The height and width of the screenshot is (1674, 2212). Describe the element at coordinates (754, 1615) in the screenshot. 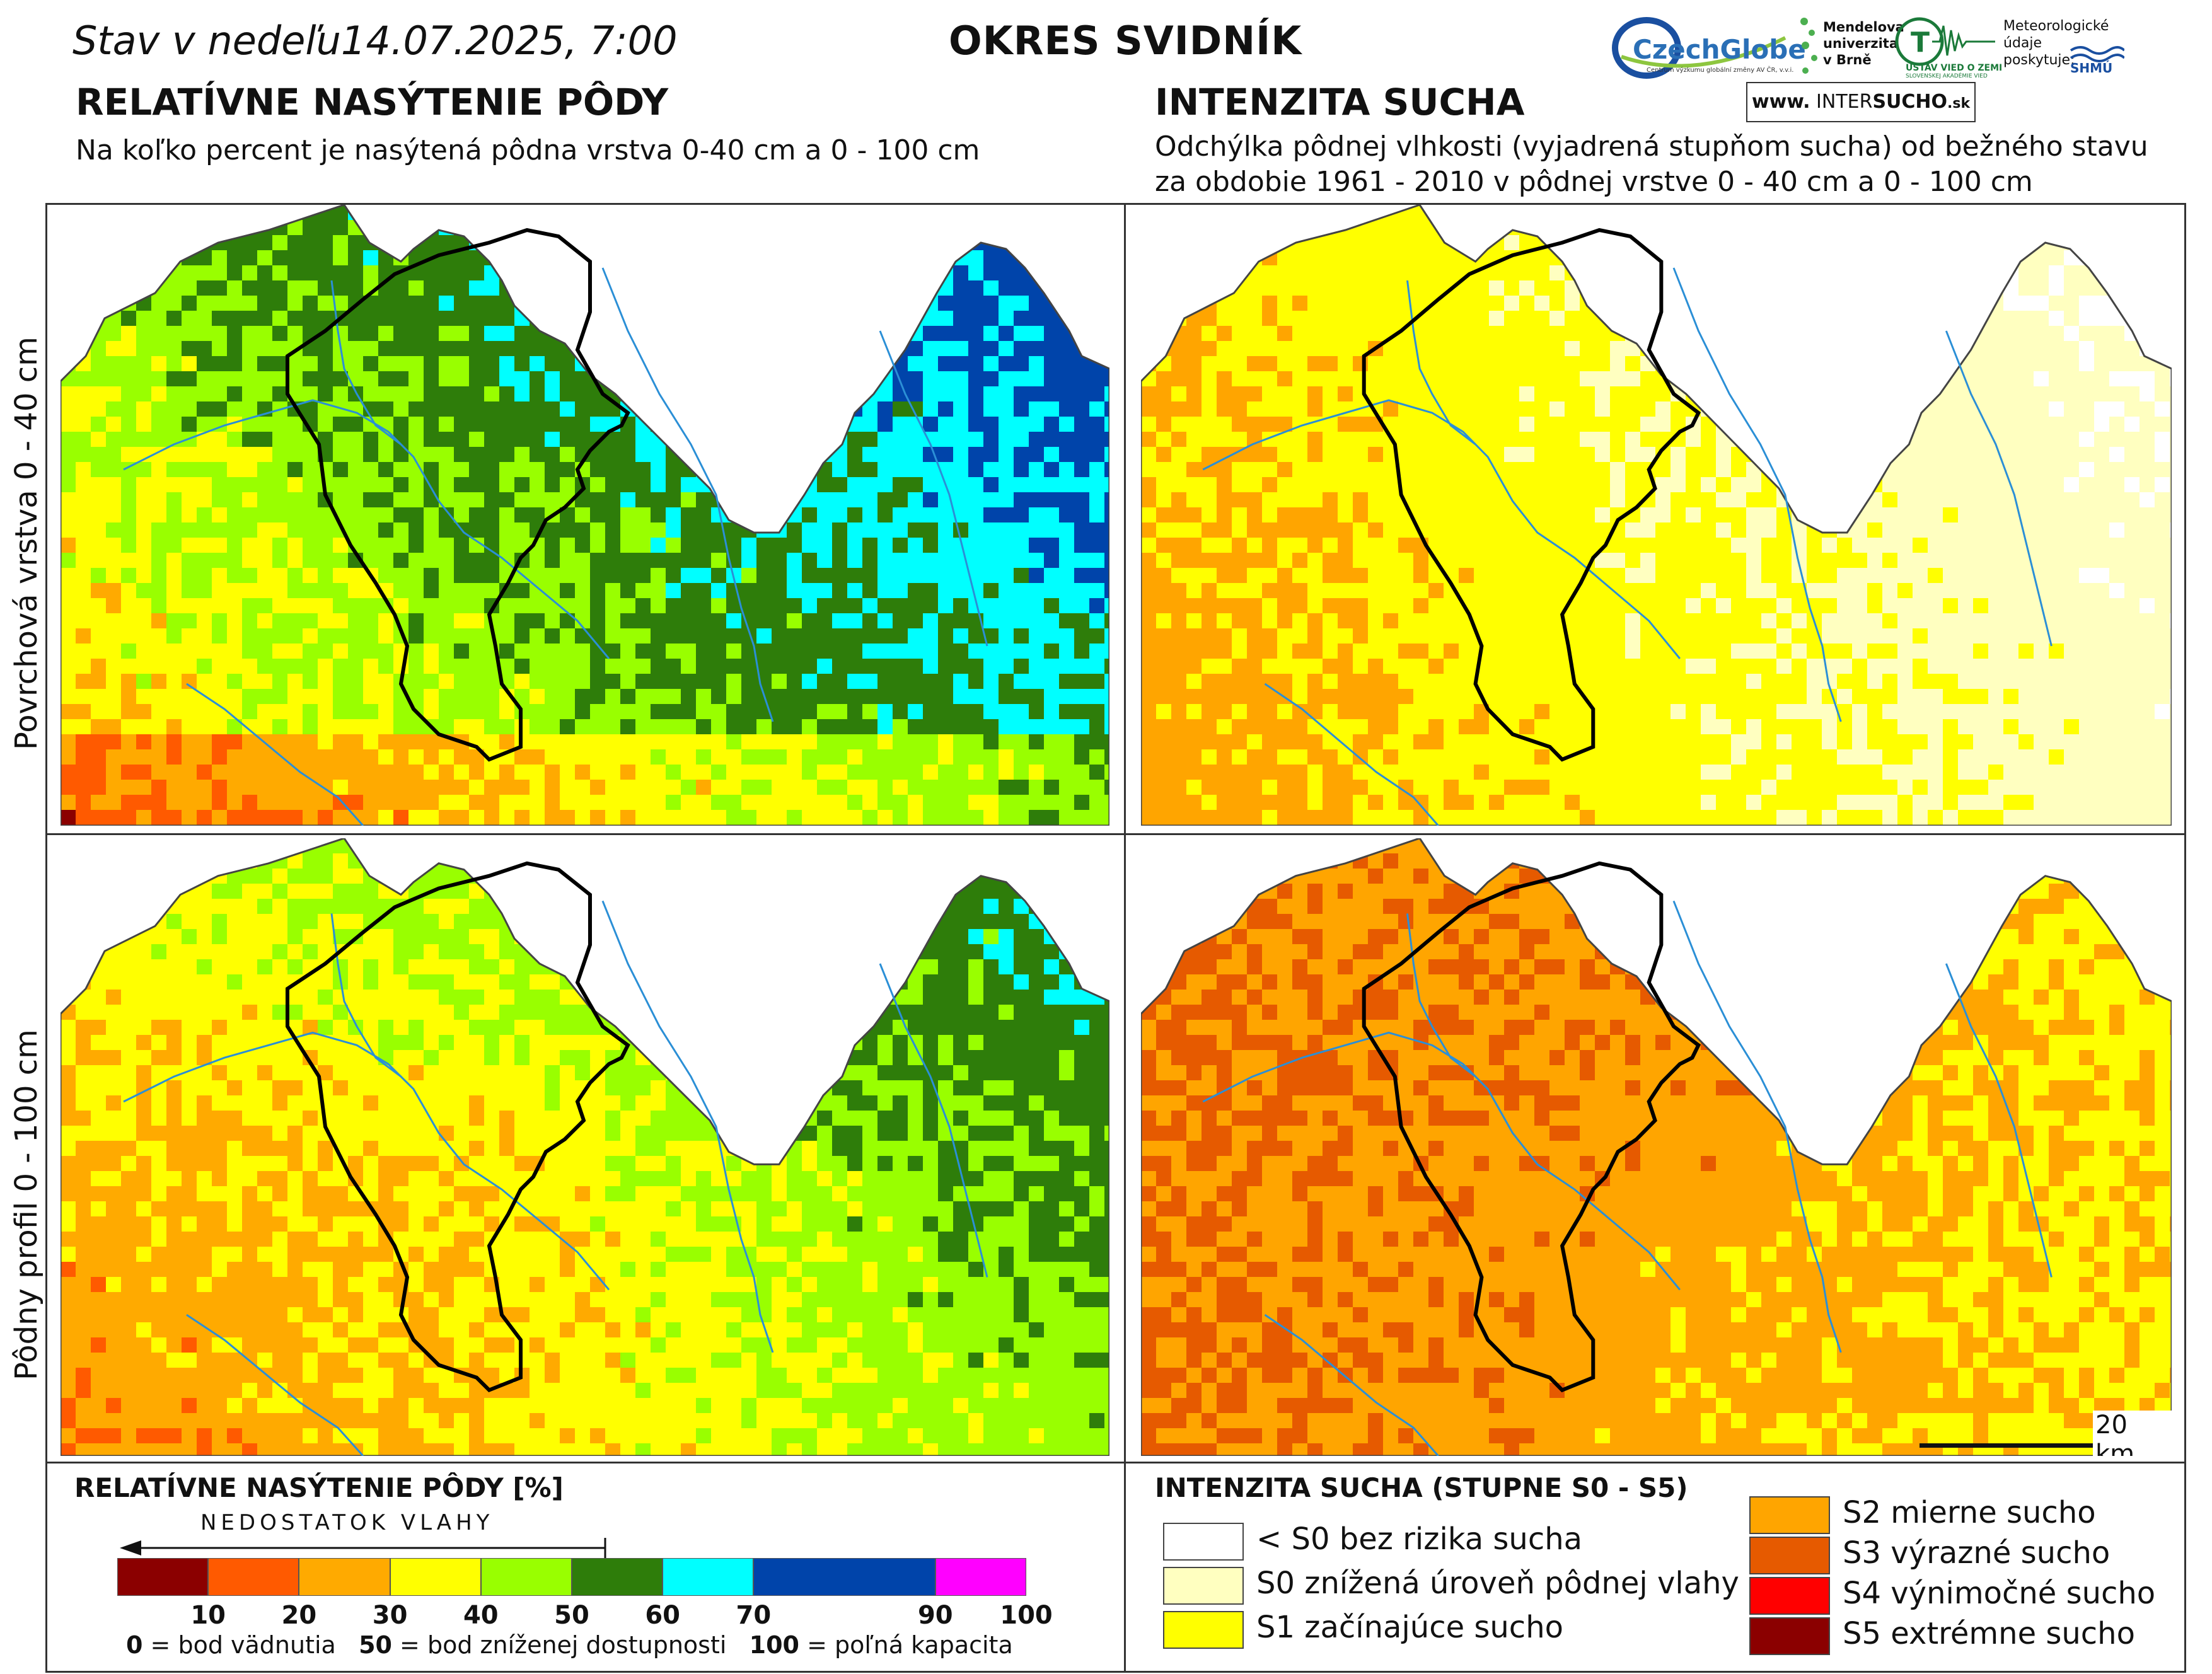

I see `colorbar-tick-label: 70` at that location.